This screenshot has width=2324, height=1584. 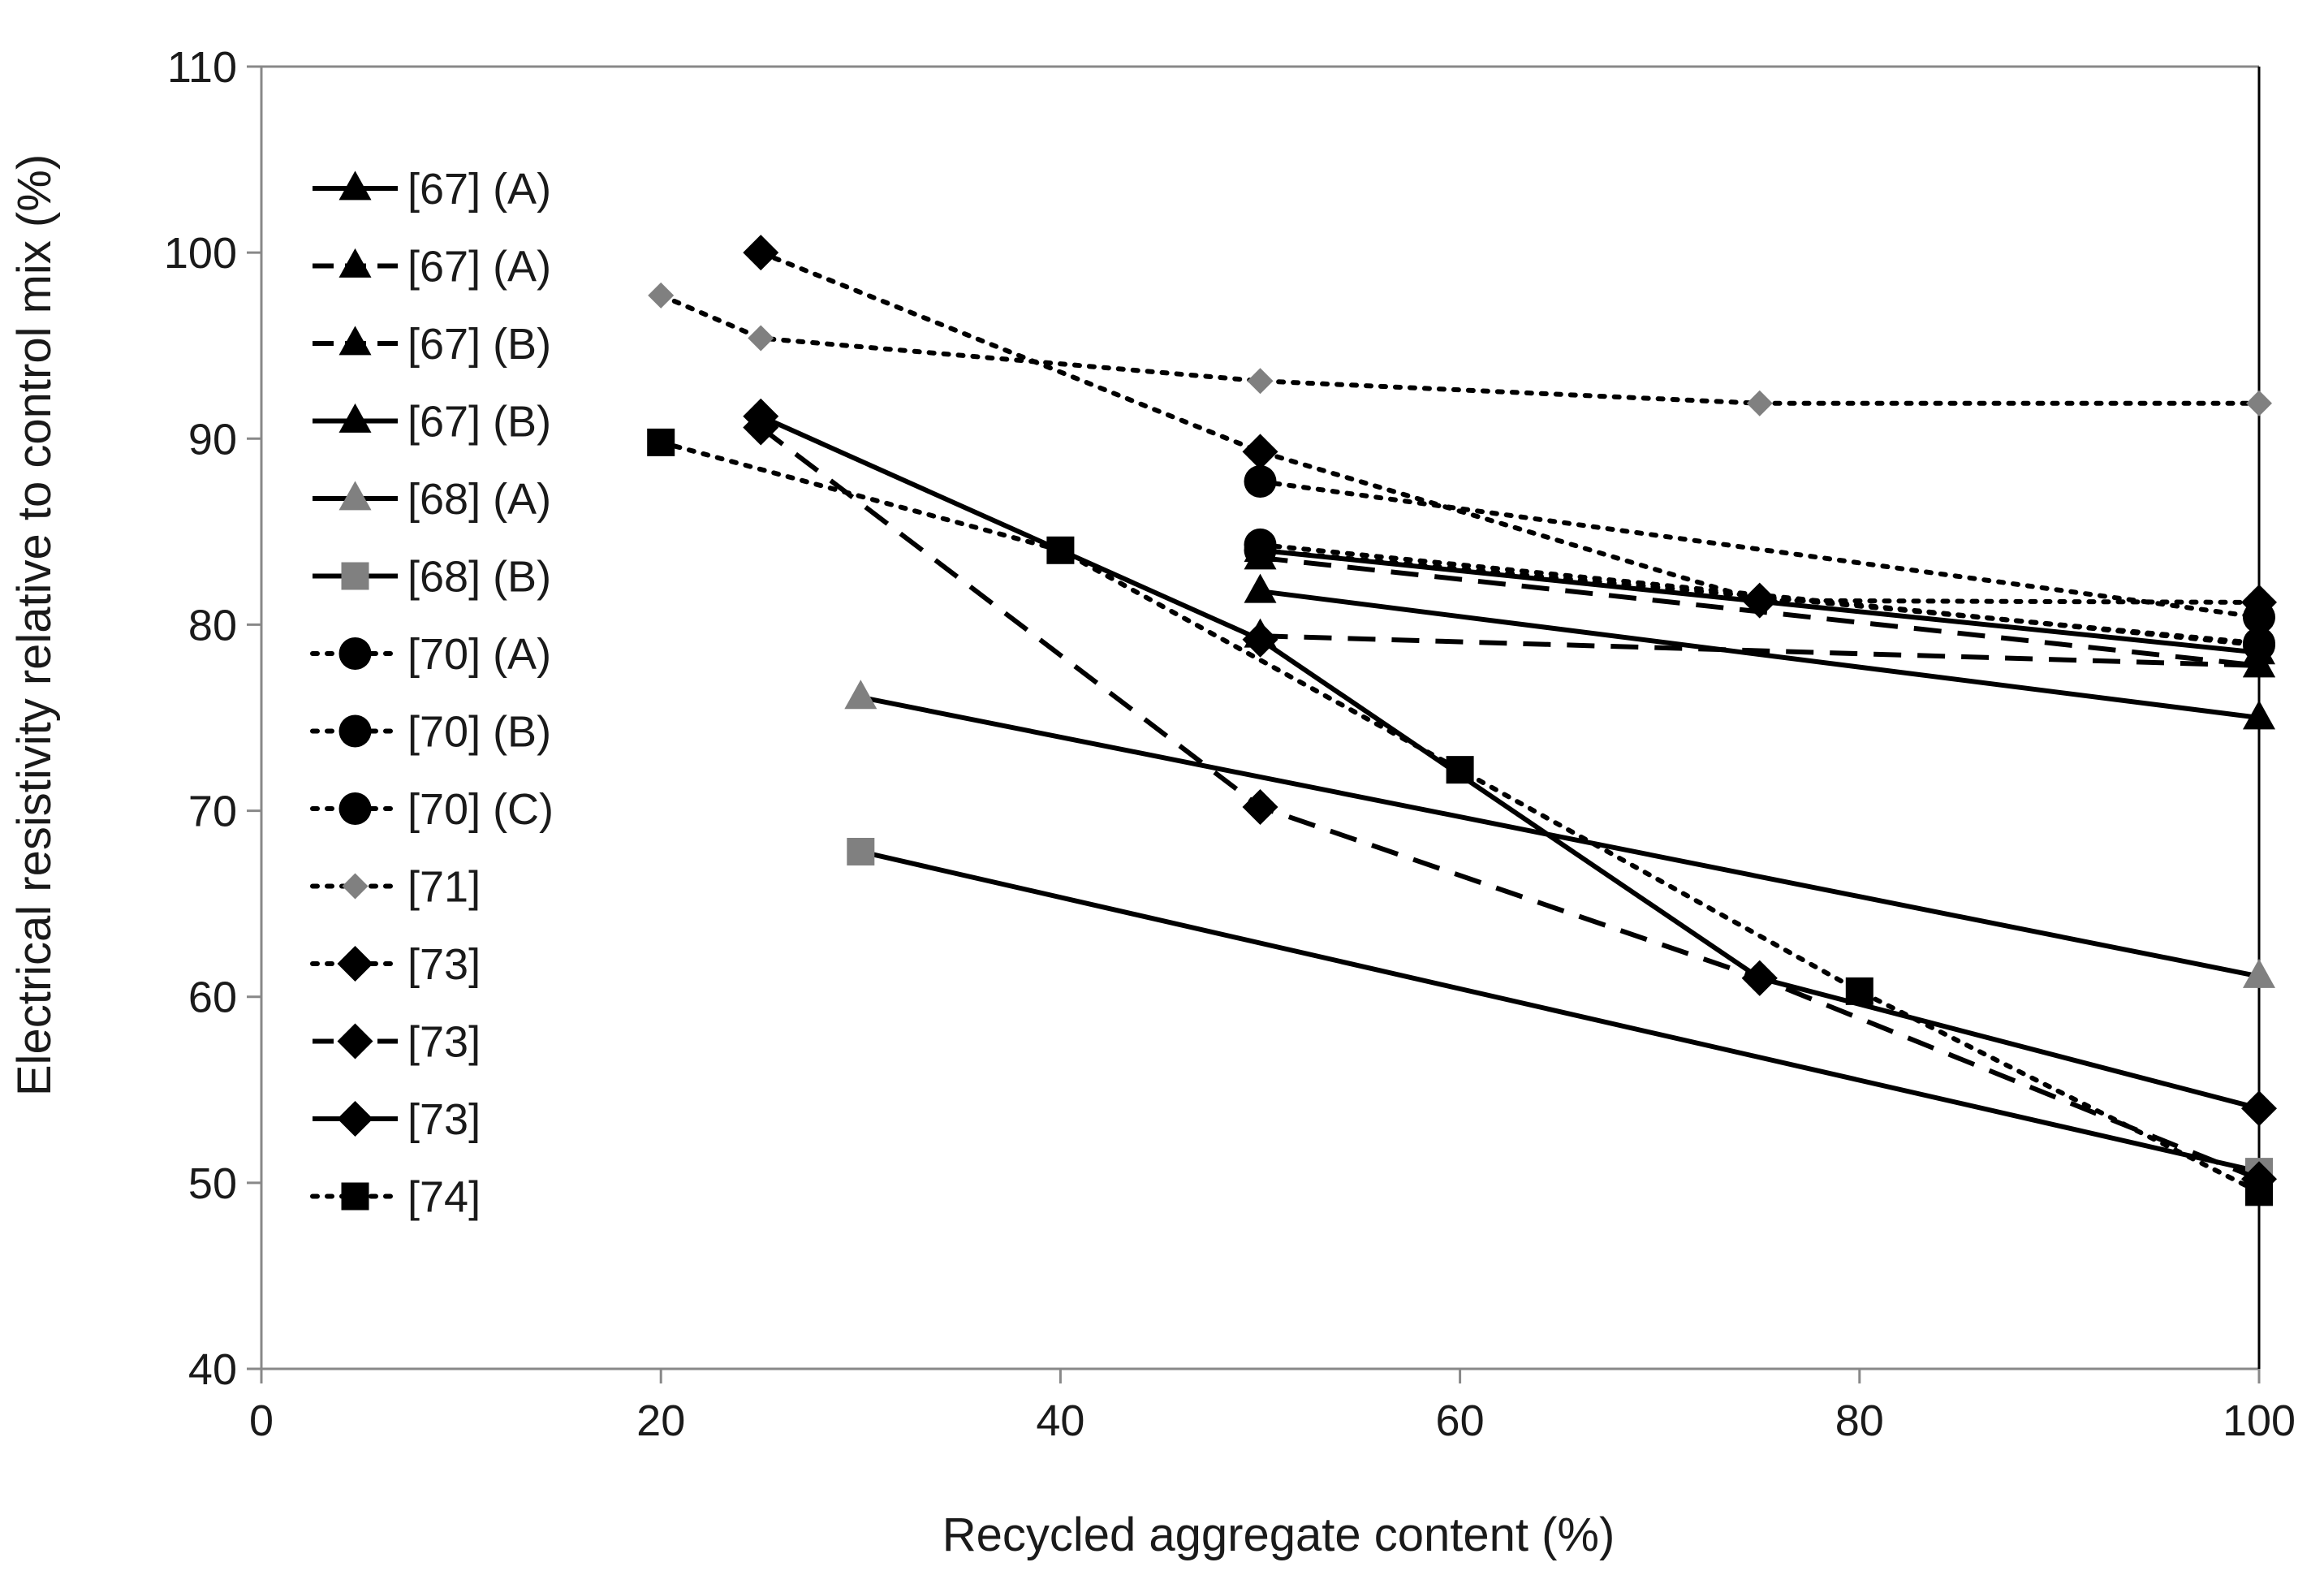 I want to click on x-tick-label: 60, so click(x=1460, y=1420).